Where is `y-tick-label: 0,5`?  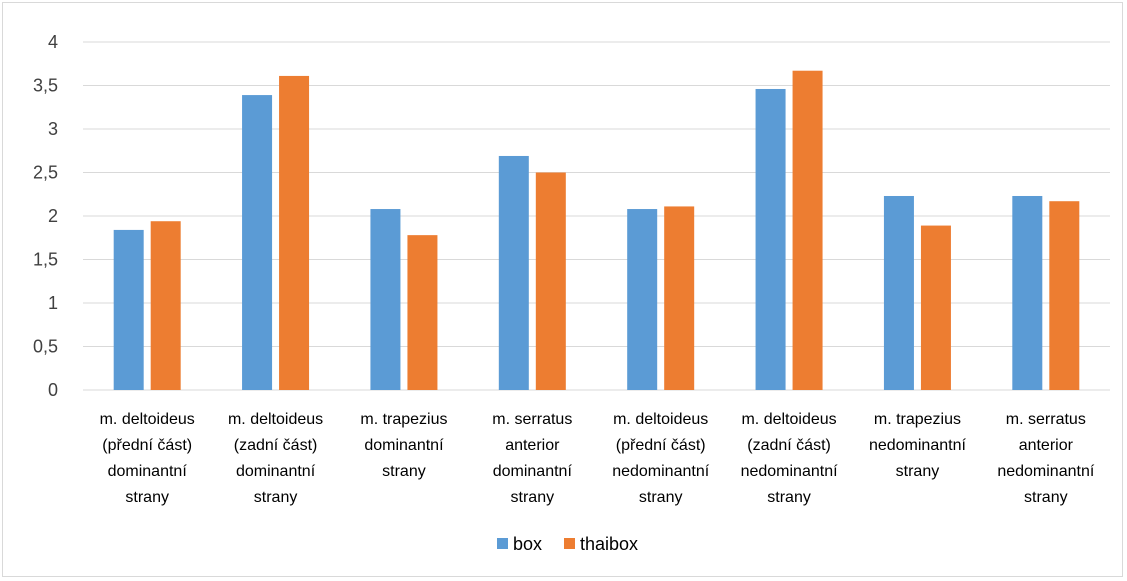 y-tick-label: 0,5 is located at coordinates (45, 347).